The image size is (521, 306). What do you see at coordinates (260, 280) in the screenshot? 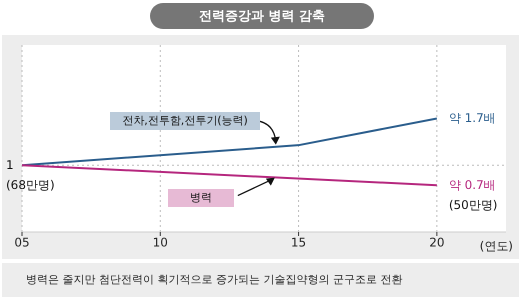
I see `text: 병력은 줄지만 첨단전력이 획기적으로 증가되는 기술집약형의 군구조로 전환` at bounding box center [260, 280].